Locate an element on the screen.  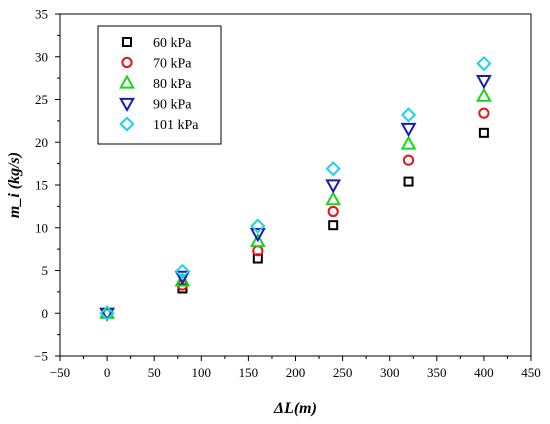
x-tick-label: 300 is located at coordinates (390, 372).